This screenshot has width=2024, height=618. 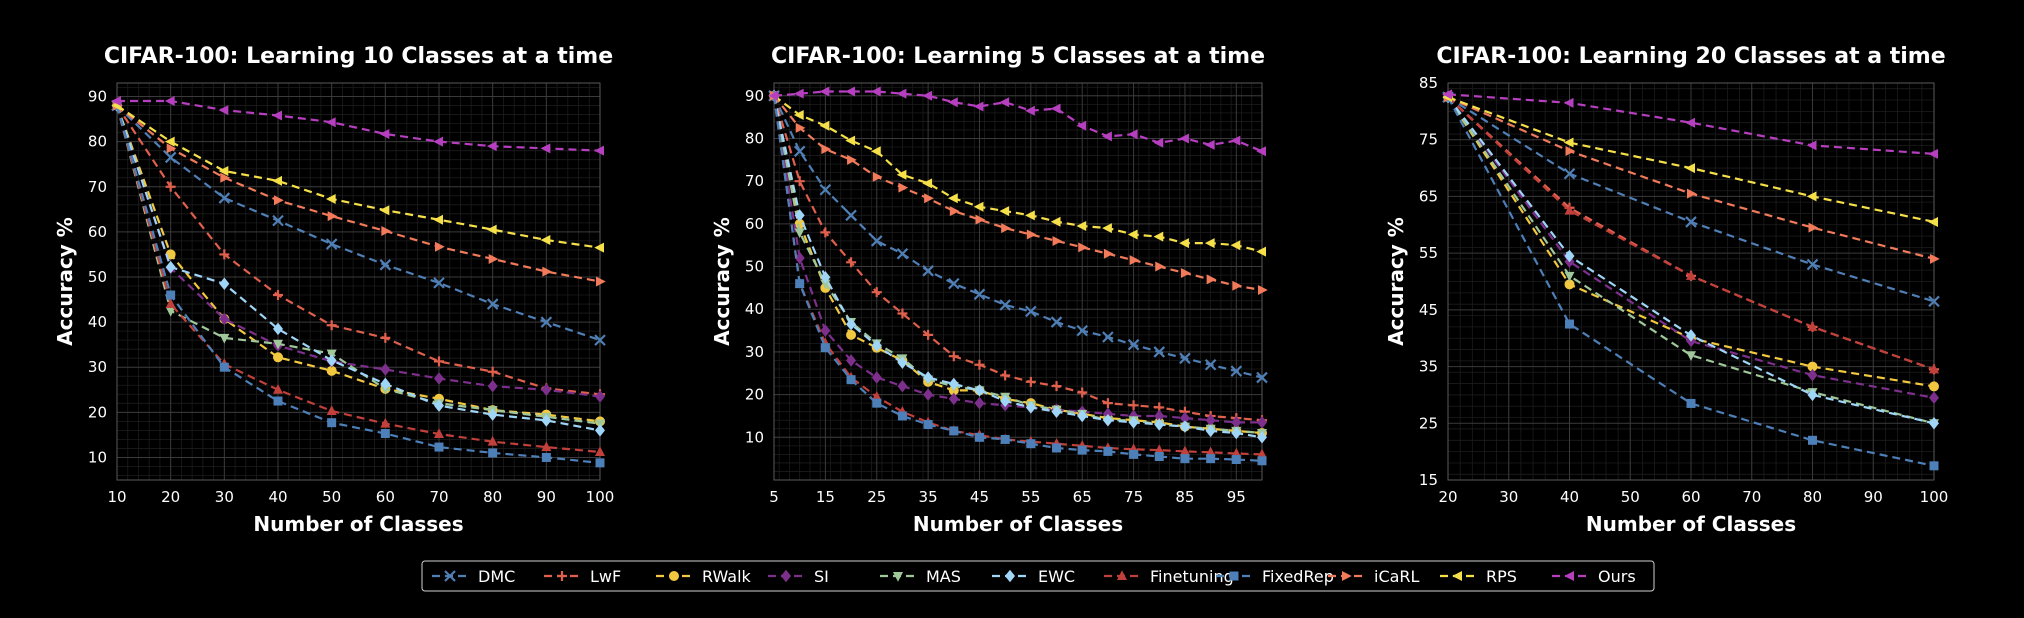 What do you see at coordinates (754, 96) in the screenshot?
I see `y-tick-label: 90` at bounding box center [754, 96].